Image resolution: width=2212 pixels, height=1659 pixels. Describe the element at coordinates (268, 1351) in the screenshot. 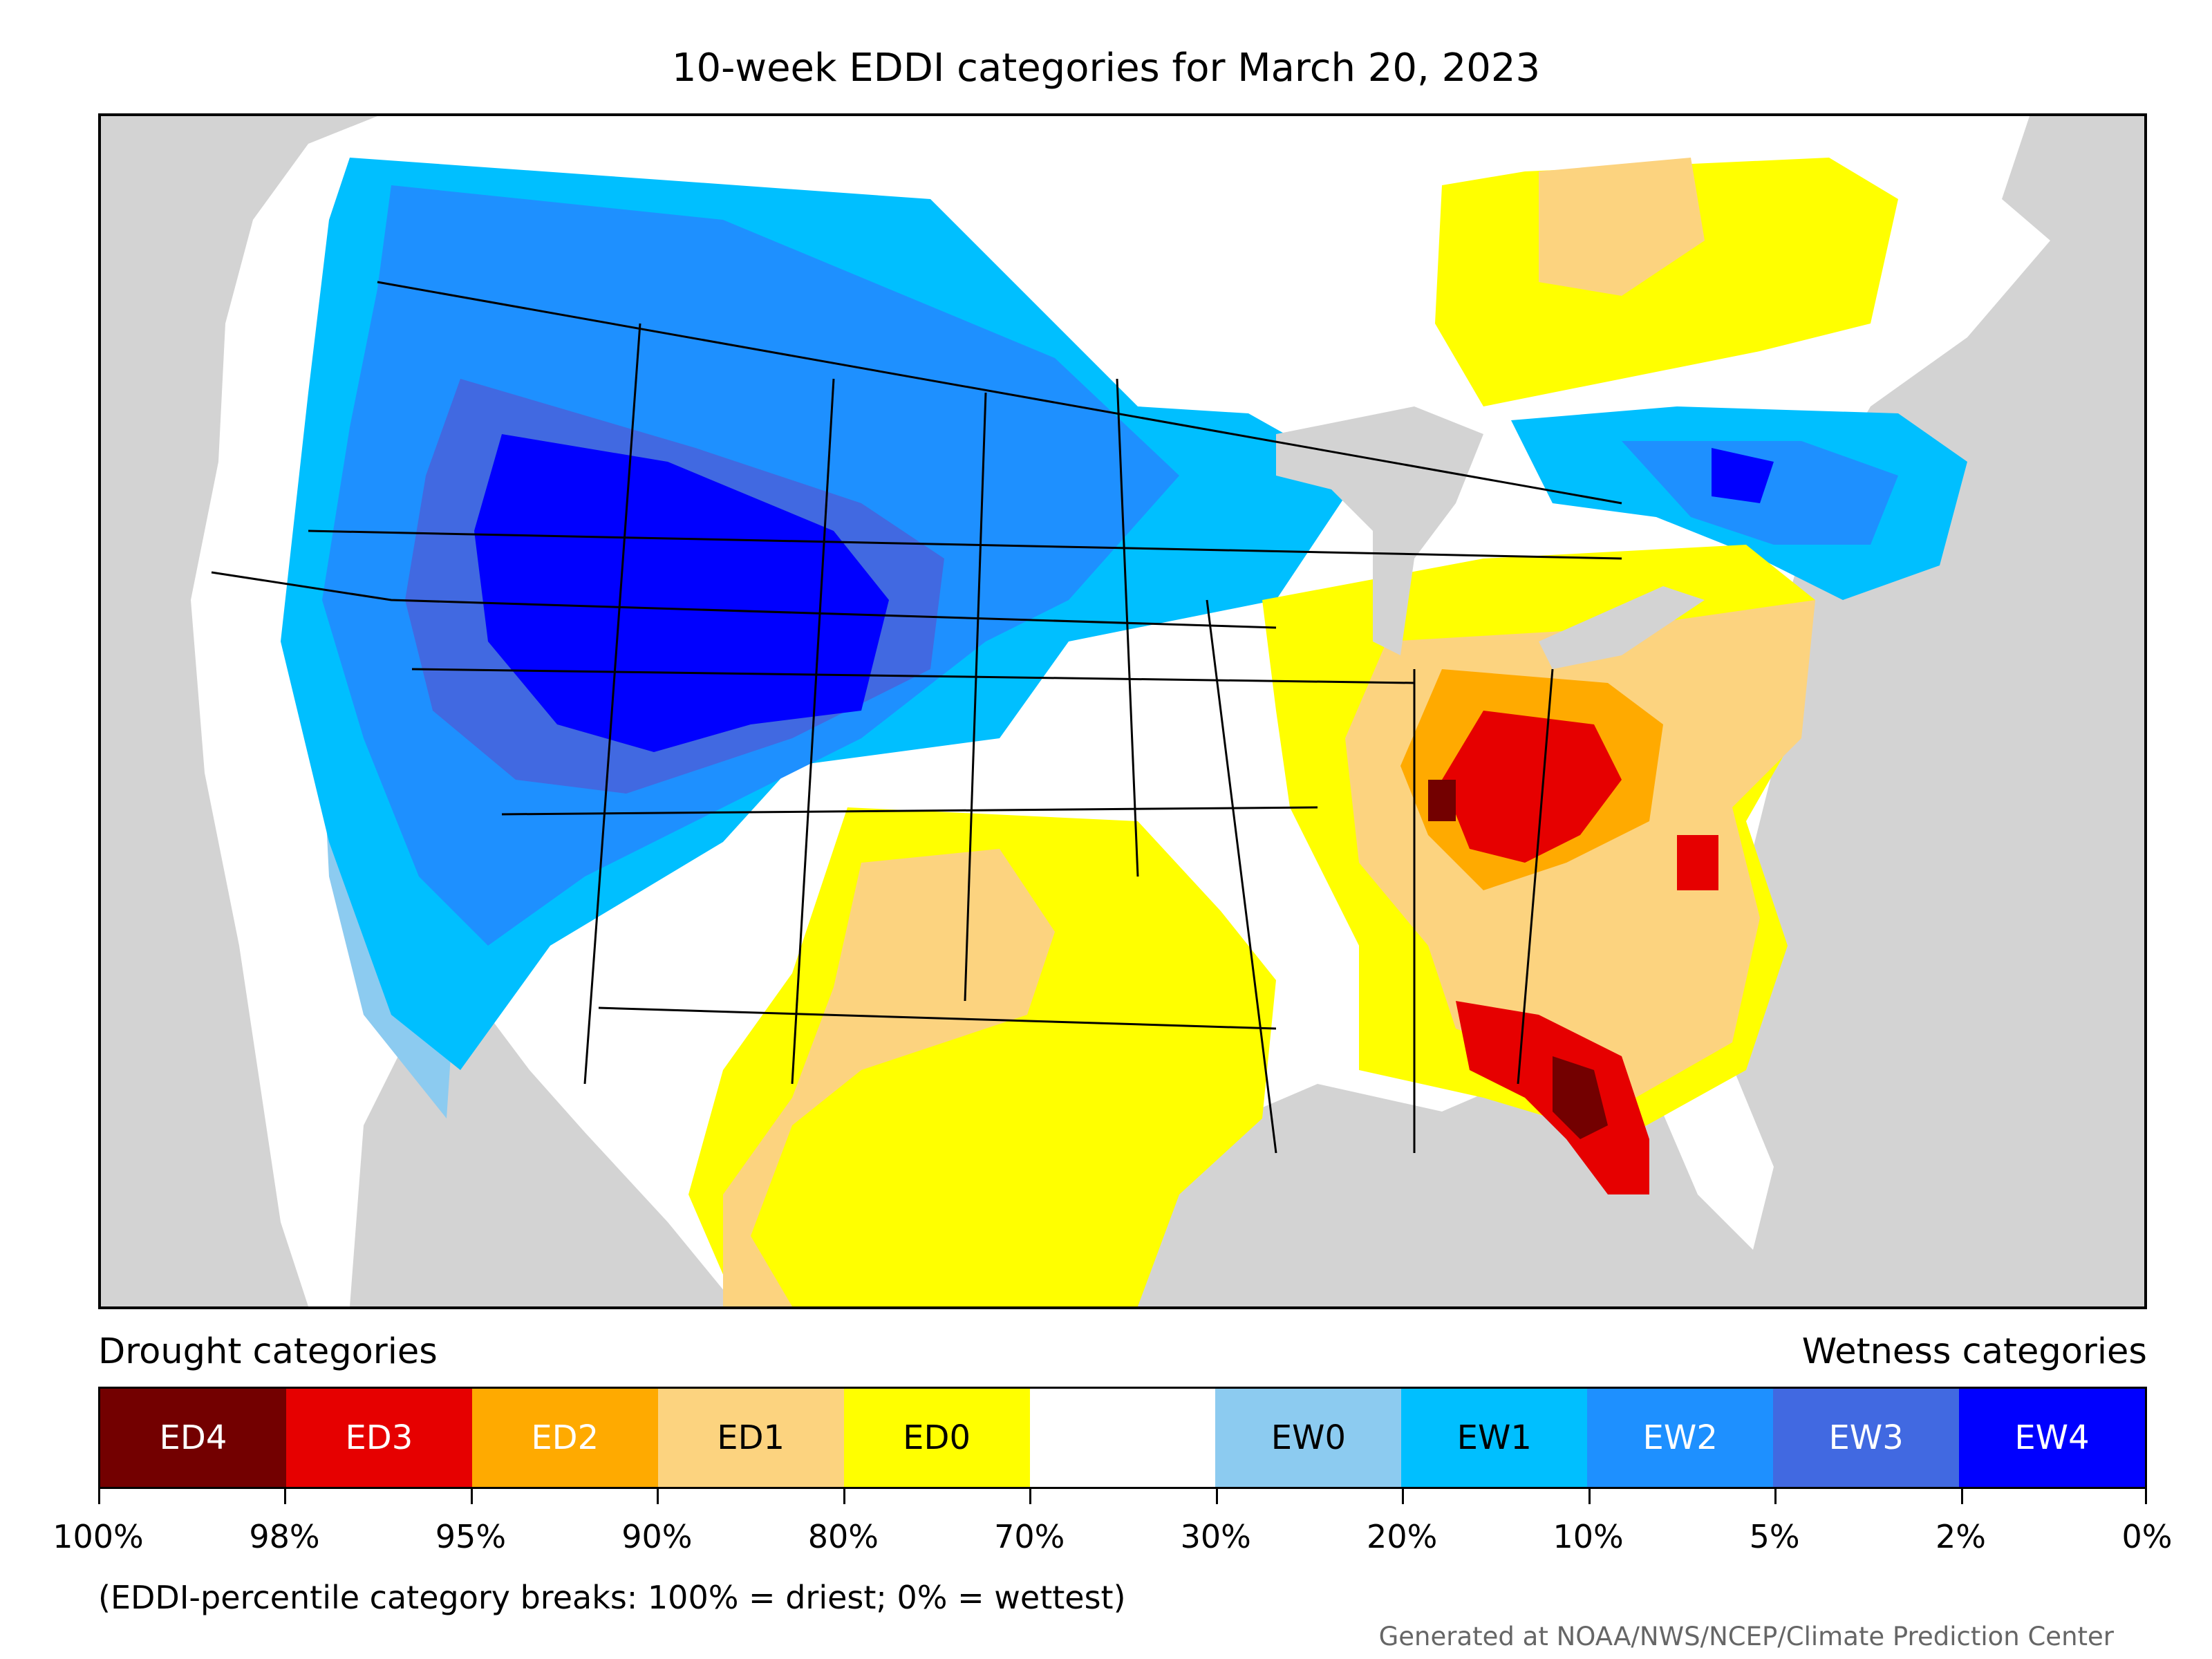

I see `drought-categories-heading: Drought categories` at that location.